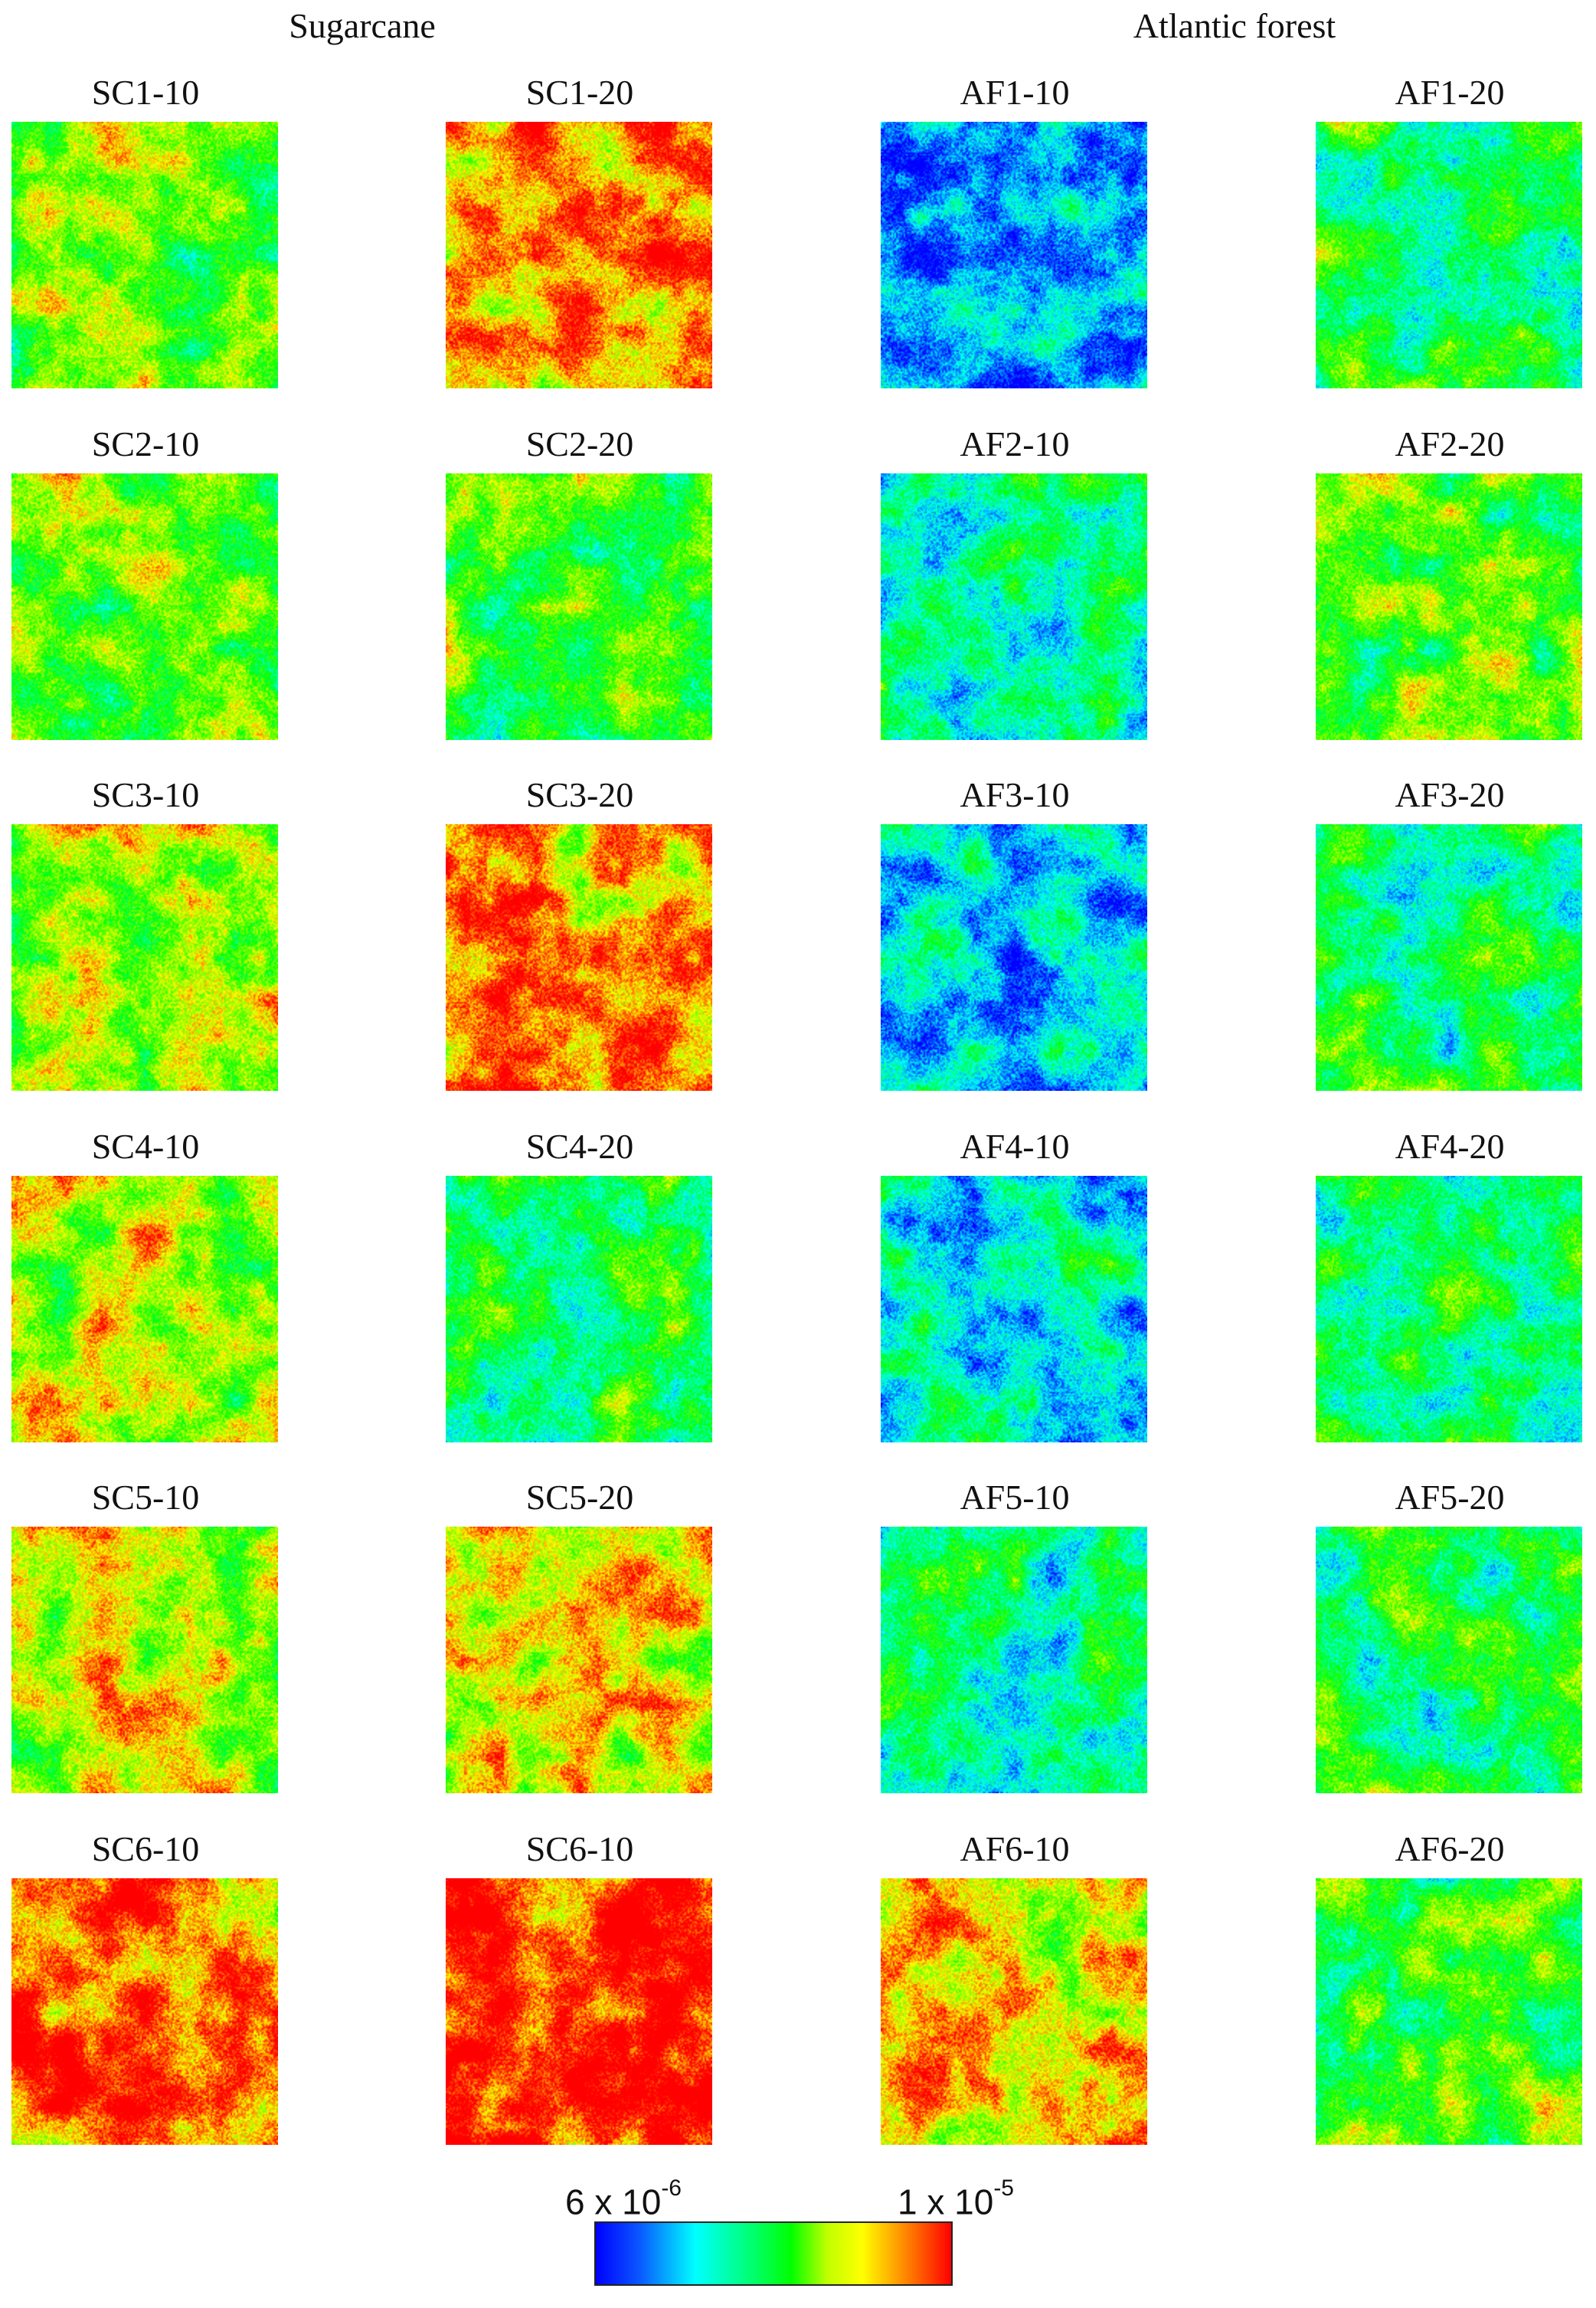  I want to click on panel-label: AF2-10, so click(1015, 443).